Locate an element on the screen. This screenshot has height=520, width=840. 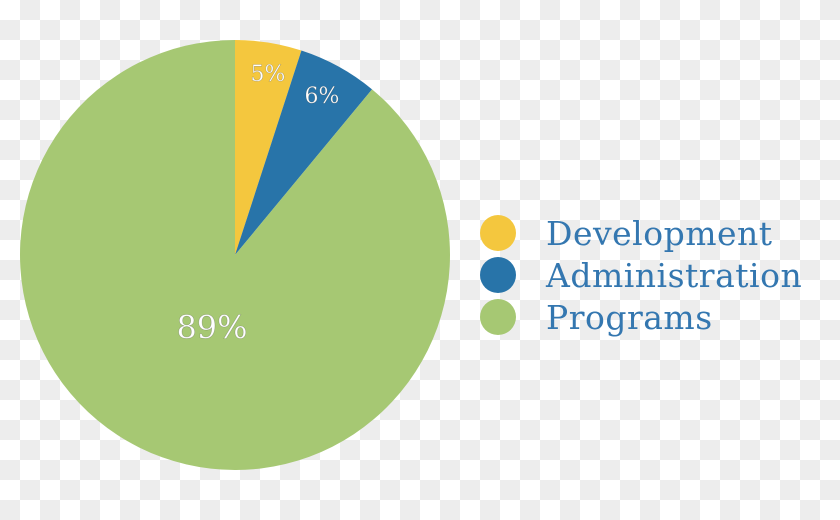
legend-item-administration: Administration is located at coordinates (641, 275).